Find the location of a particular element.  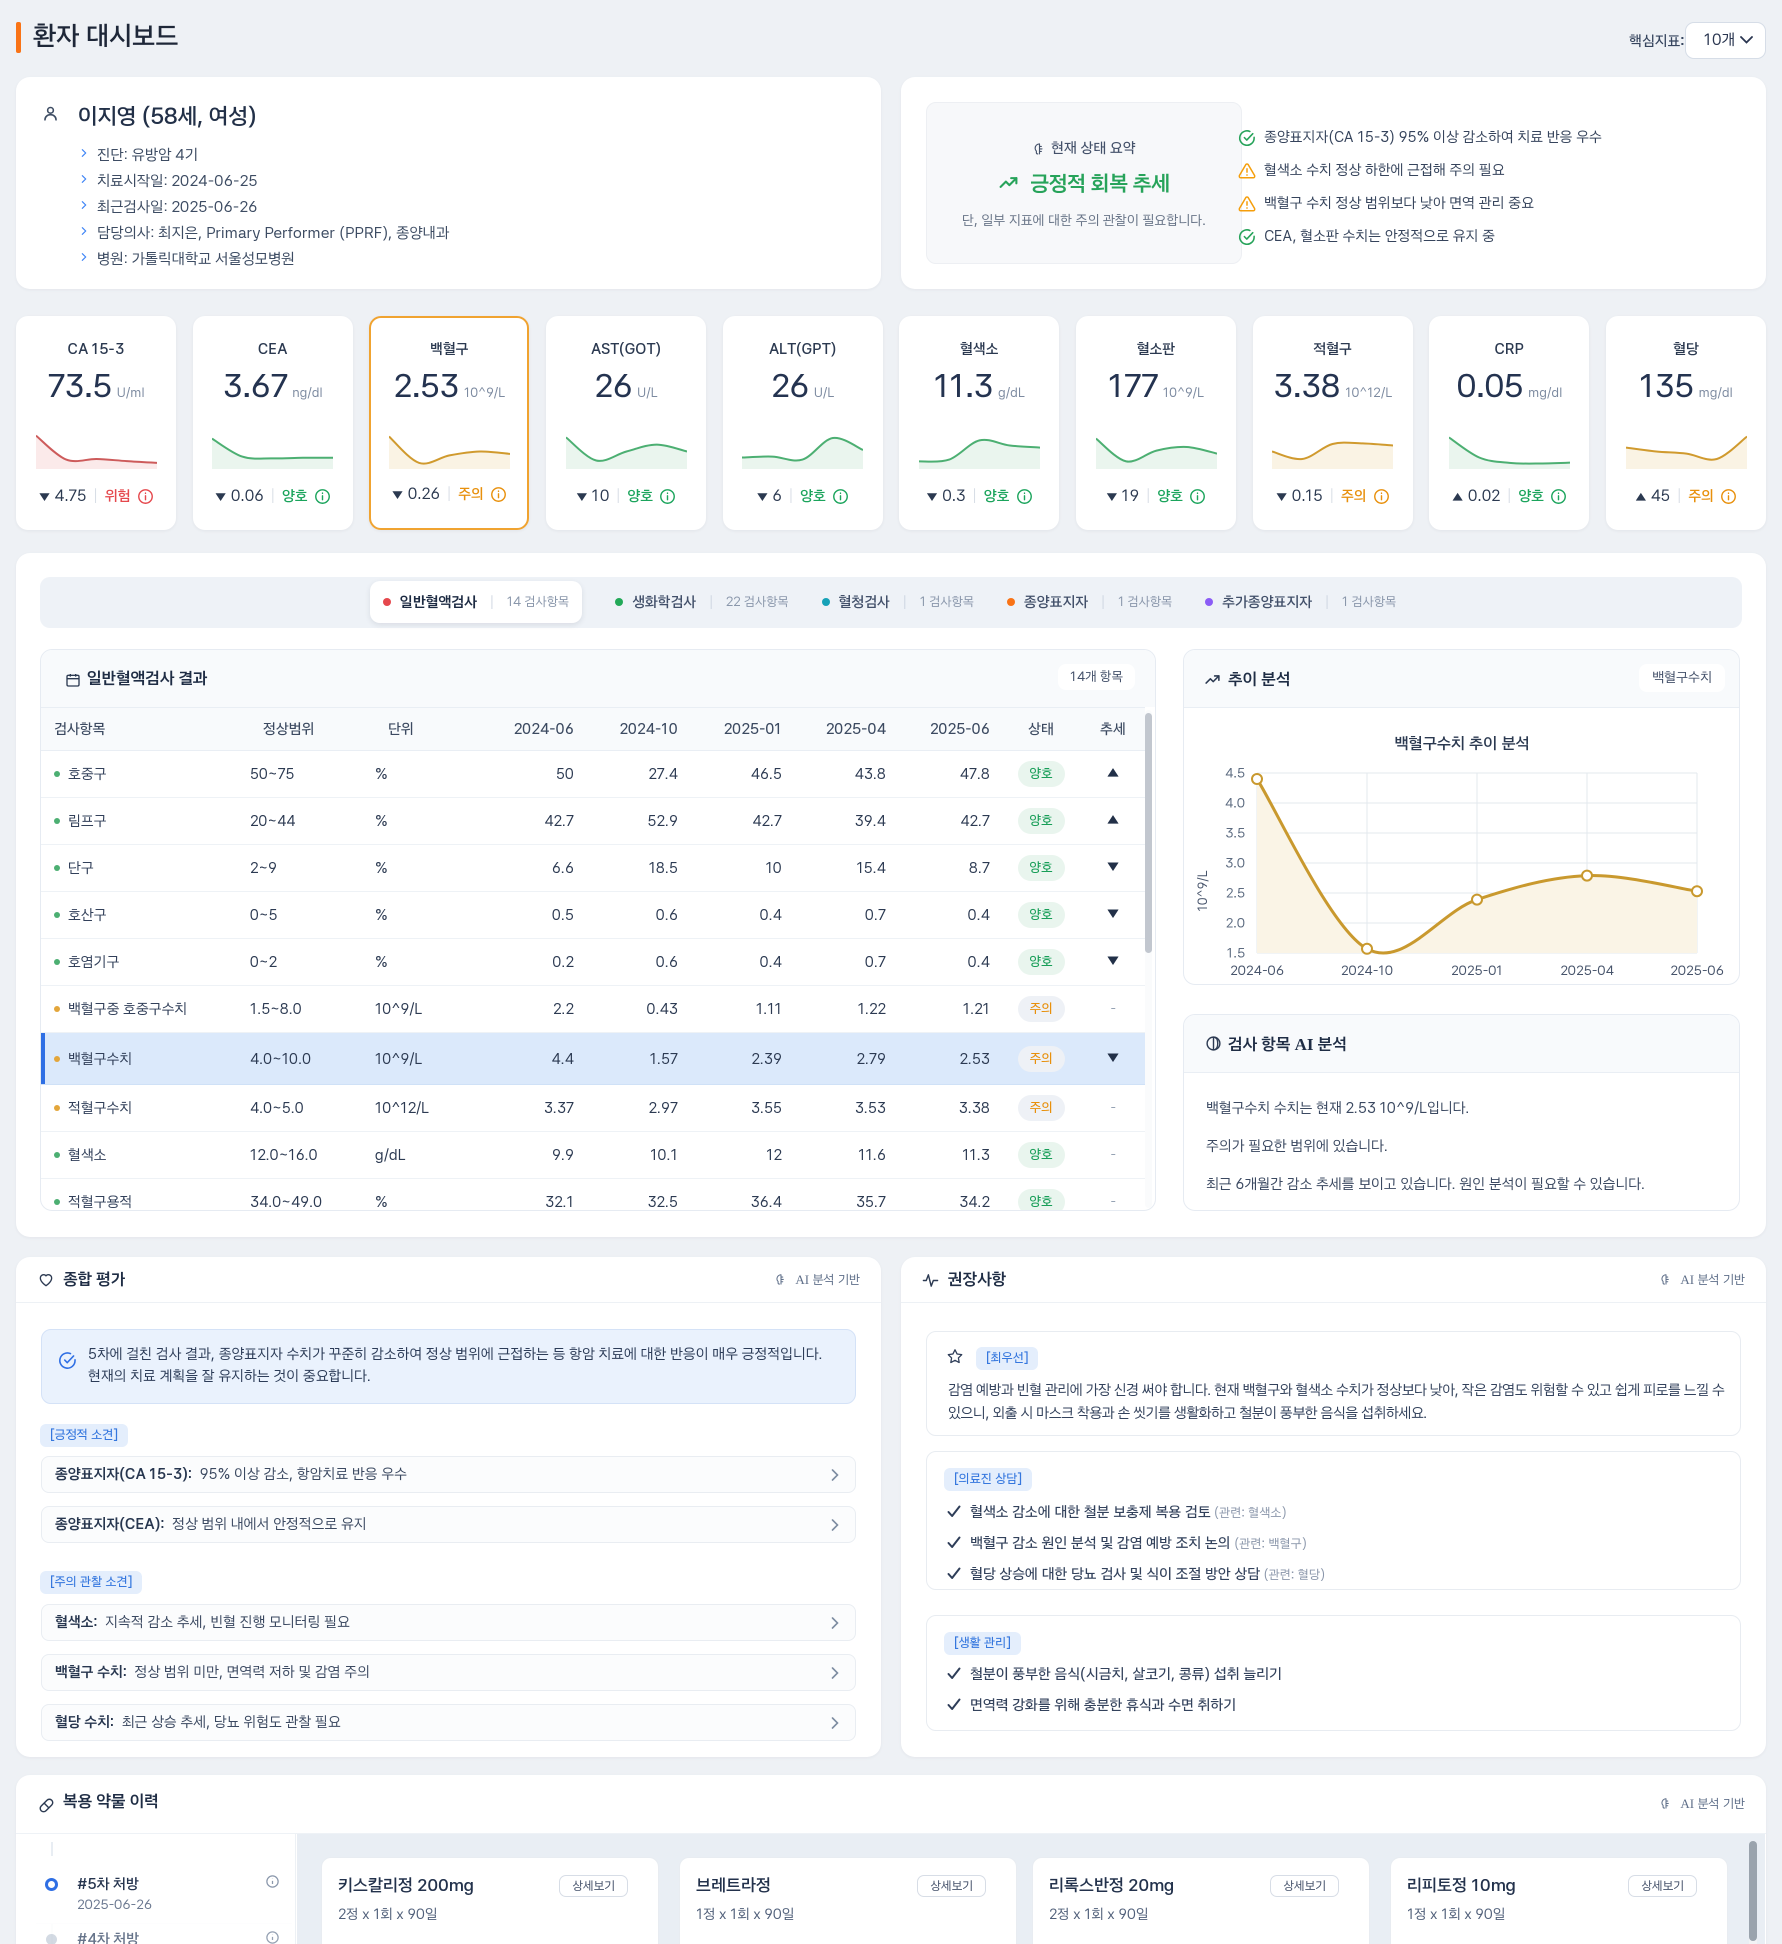

svg-text: 2024-06 is located at coordinates (1257, 971).